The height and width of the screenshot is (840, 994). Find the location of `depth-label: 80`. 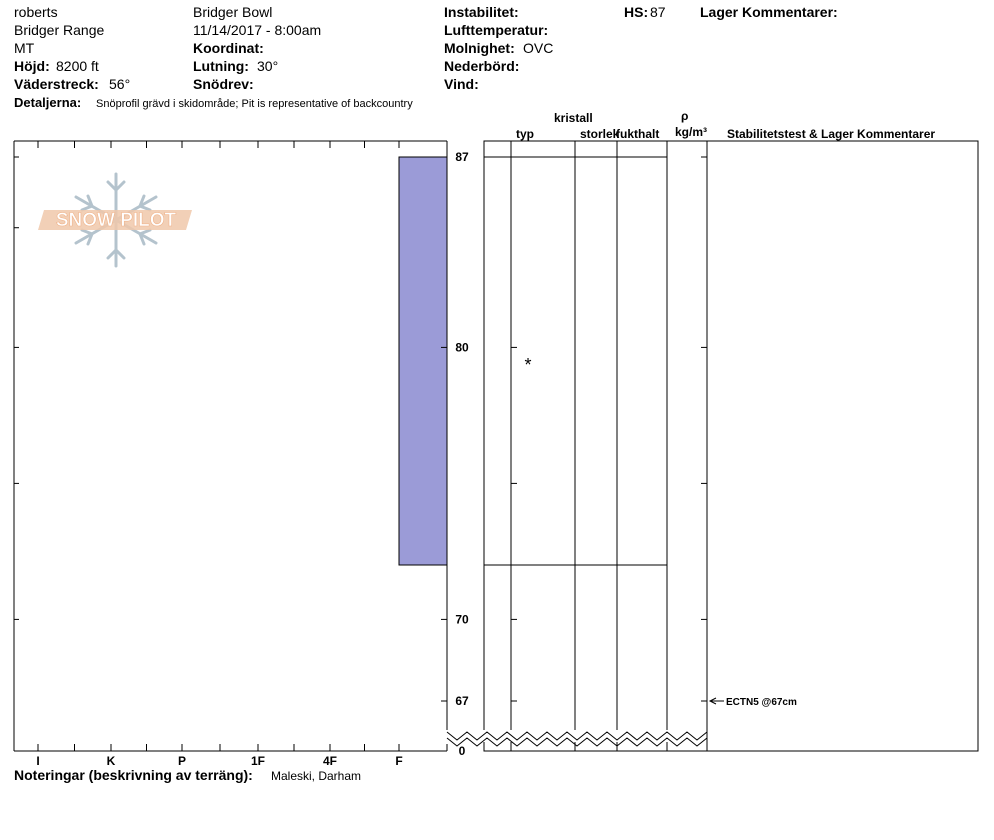

depth-label: 80 is located at coordinates (462, 347).